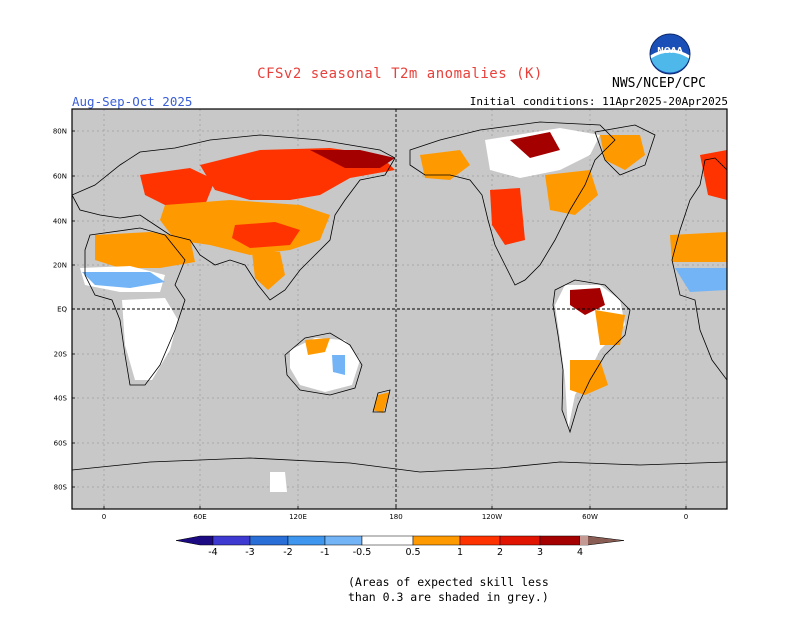 This screenshot has width=800, height=618. I want to click on noaa-logo-text: NOAA, so click(670, 50).